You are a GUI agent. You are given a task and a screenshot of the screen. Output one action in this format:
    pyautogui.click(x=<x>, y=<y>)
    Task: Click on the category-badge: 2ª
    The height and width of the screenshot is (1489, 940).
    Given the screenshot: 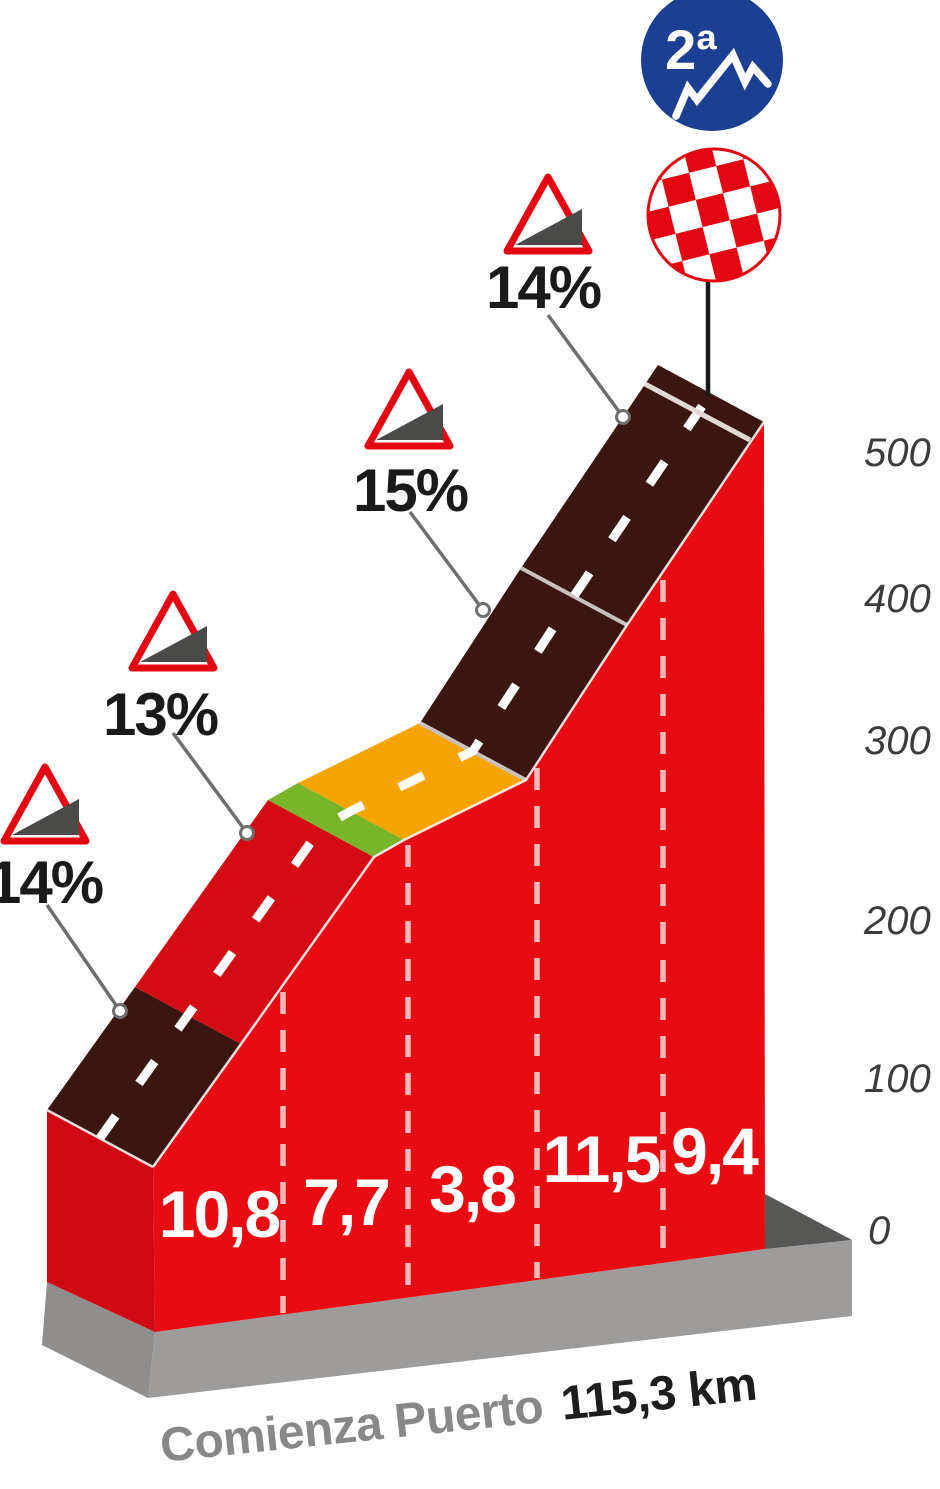 What is the action you would take?
    pyautogui.click(x=712, y=65)
    